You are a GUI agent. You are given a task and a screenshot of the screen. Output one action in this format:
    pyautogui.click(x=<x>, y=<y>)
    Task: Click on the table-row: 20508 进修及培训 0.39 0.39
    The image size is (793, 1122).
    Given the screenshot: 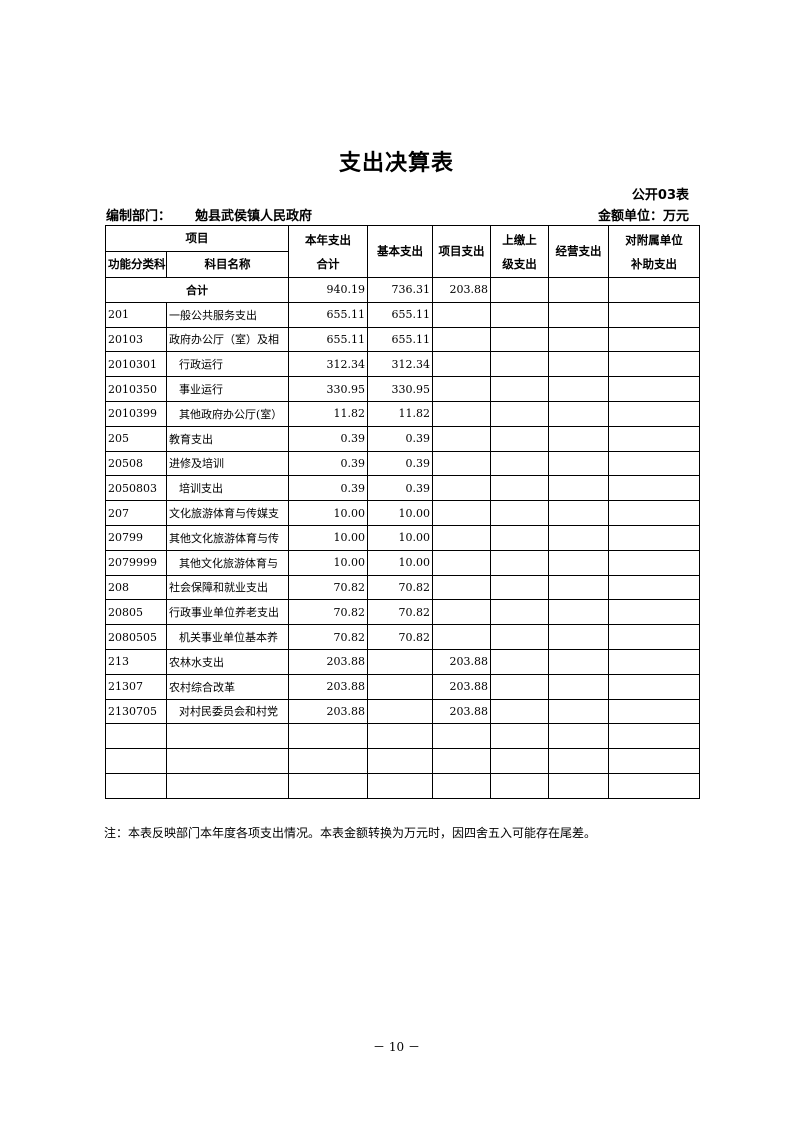 What is the action you would take?
    pyautogui.click(x=402, y=463)
    